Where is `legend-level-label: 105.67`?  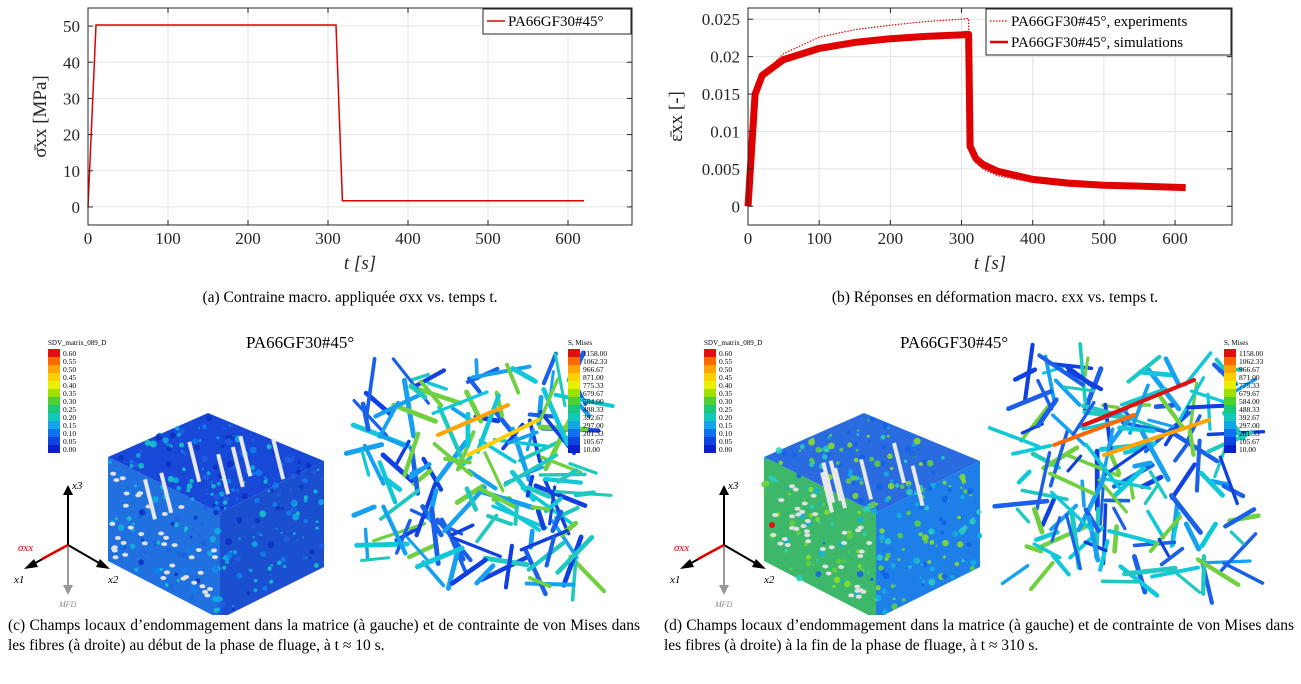
legend-level-label: 105.67 is located at coordinates (1249, 441).